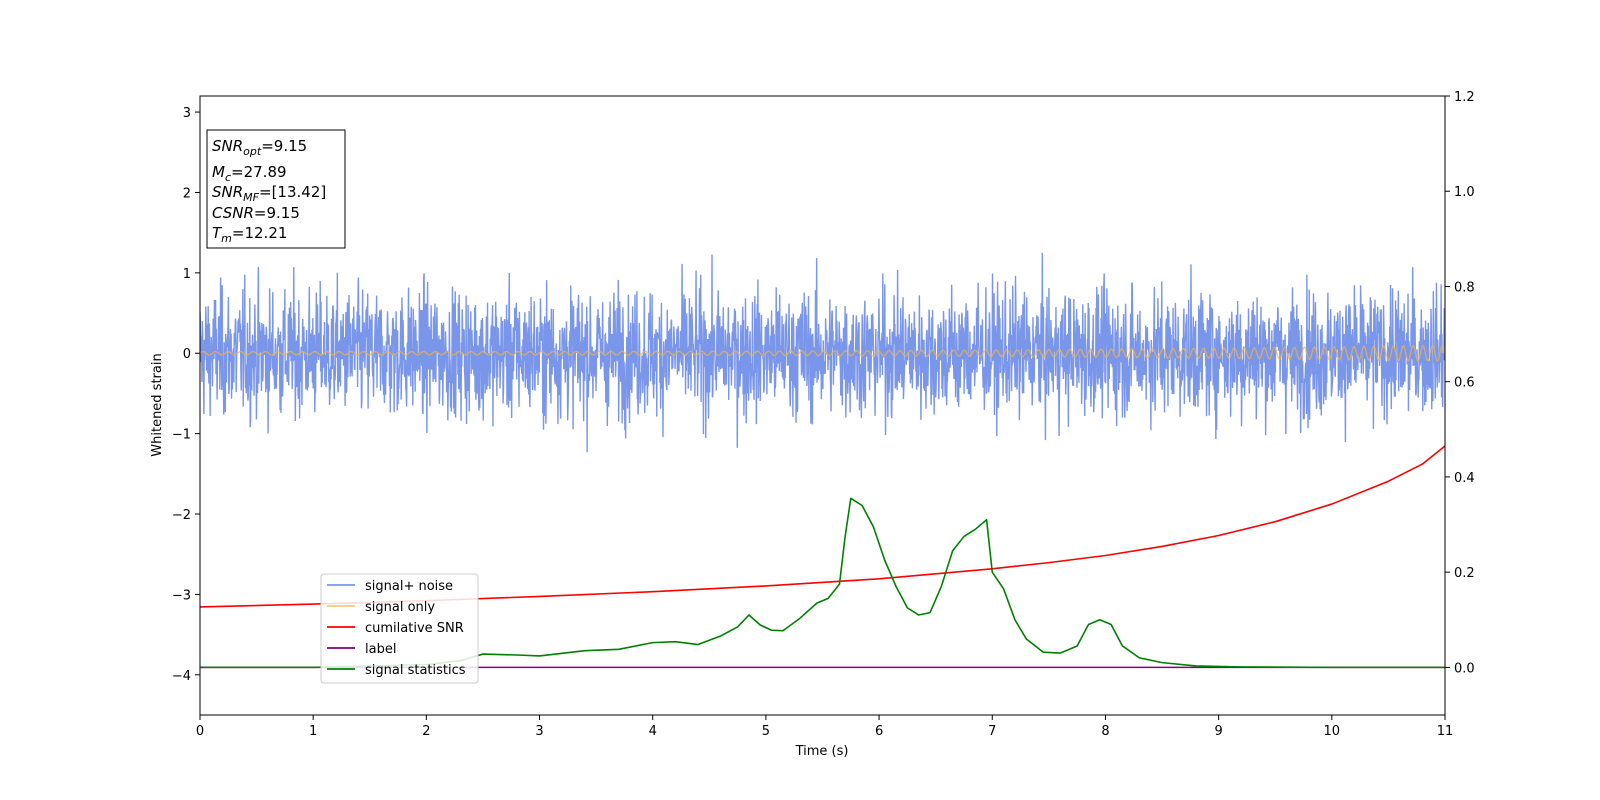  What do you see at coordinates (766, 731) in the screenshot?
I see `x-tick-label: 5` at bounding box center [766, 731].